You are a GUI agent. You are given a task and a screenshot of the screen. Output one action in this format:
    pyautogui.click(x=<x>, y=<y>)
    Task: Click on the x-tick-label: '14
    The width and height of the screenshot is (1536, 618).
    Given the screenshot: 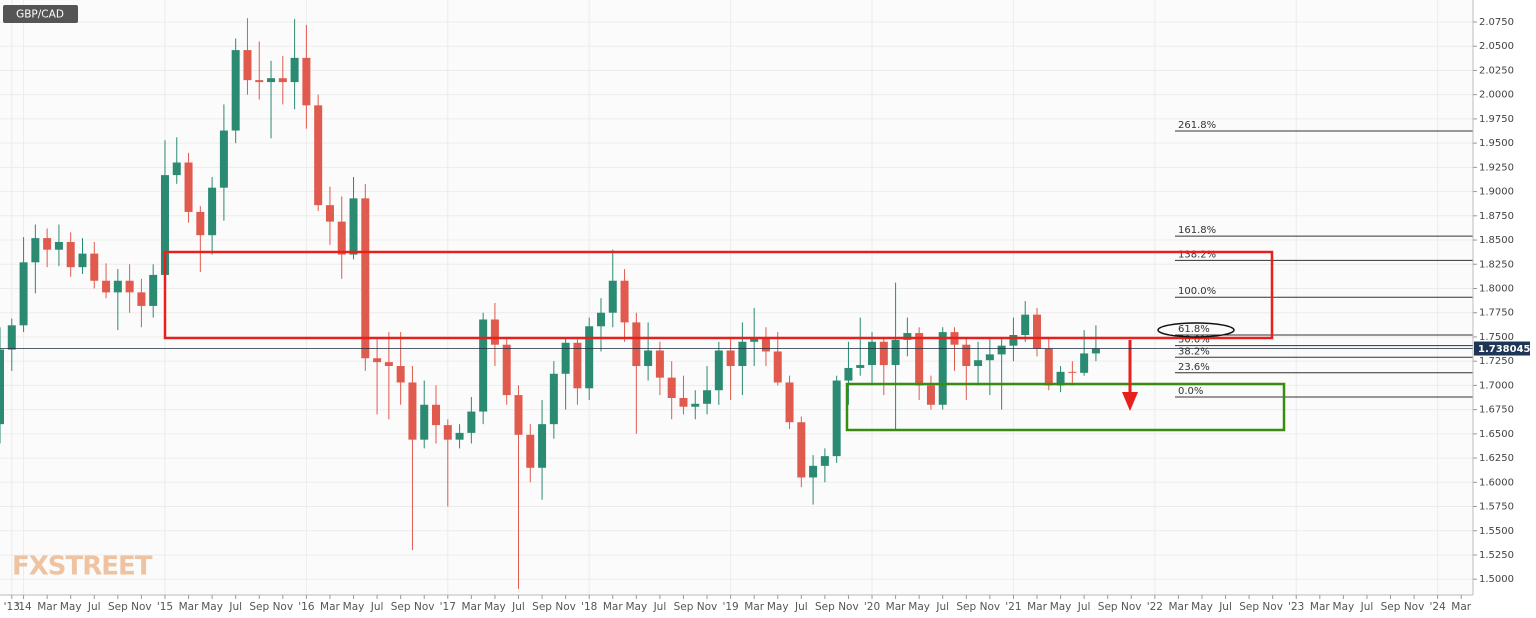 What is the action you would take?
    pyautogui.click(x=23, y=607)
    